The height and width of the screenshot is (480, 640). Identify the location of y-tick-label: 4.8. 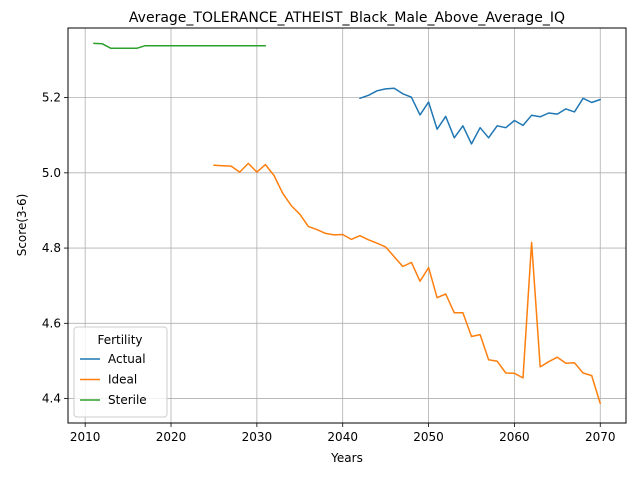
(51, 248).